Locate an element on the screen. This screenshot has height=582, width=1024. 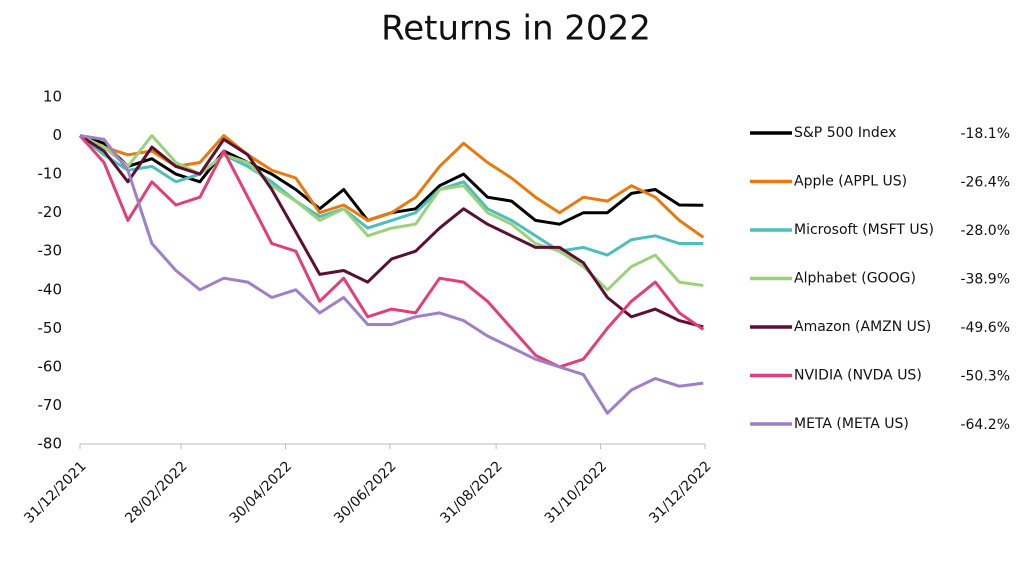
legend-label: Amazon (AMZN US) is located at coordinates (862, 327).